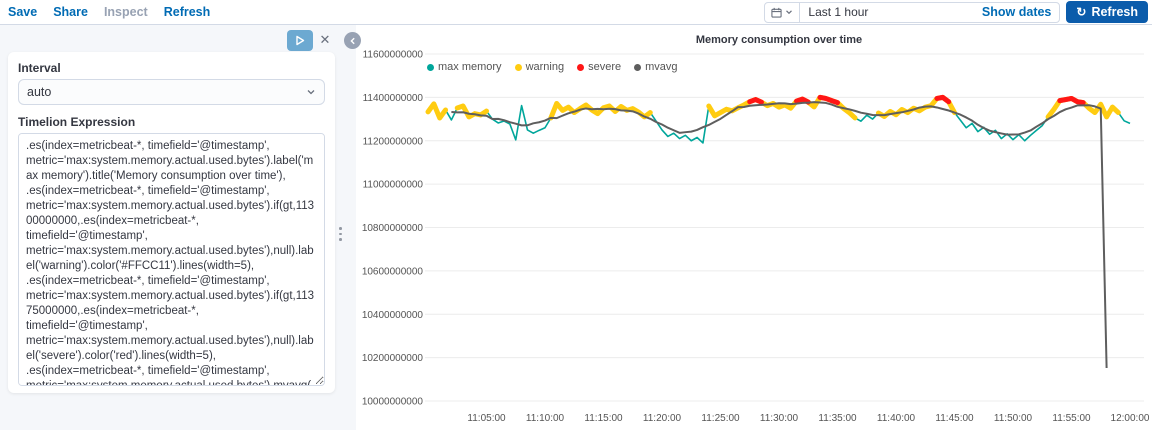 The width and height of the screenshot is (1152, 430). What do you see at coordinates (1016, 12) in the screenshot?
I see `show-dates-button: Show dates` at bounding box center [1016, 12].